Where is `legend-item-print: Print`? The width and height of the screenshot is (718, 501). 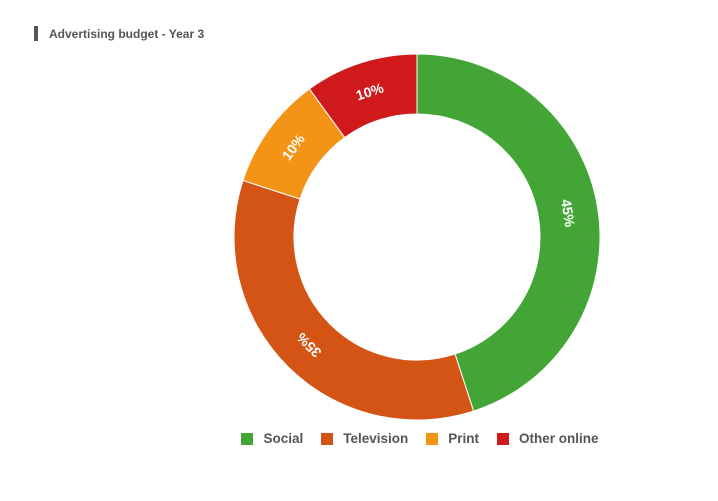 legend-item-print: Print is located at coordinates (452, 438).